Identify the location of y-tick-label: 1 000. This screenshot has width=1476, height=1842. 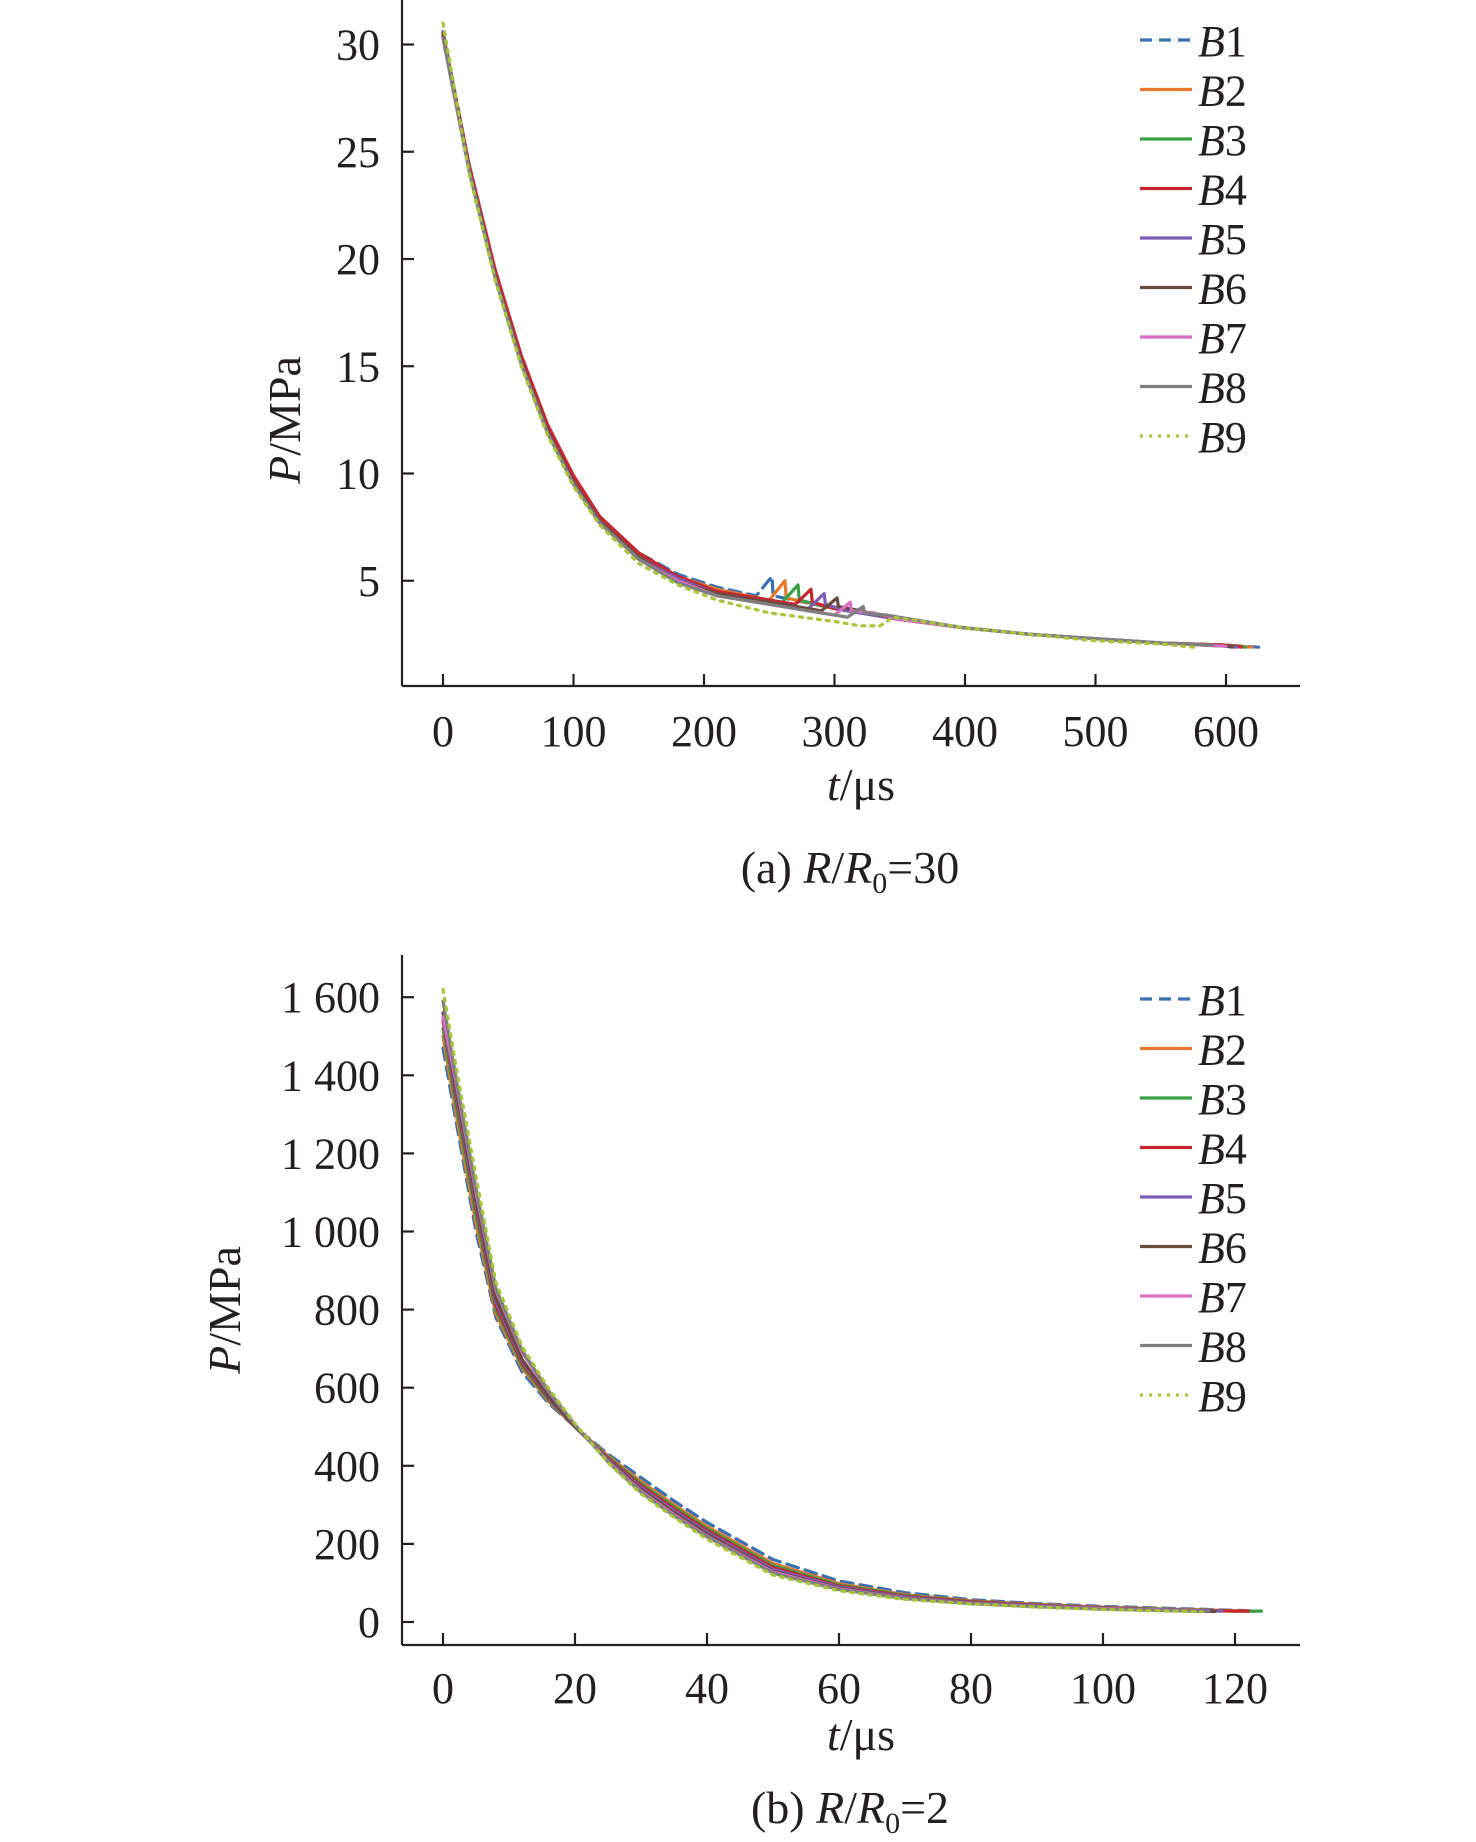
(330, 1232).